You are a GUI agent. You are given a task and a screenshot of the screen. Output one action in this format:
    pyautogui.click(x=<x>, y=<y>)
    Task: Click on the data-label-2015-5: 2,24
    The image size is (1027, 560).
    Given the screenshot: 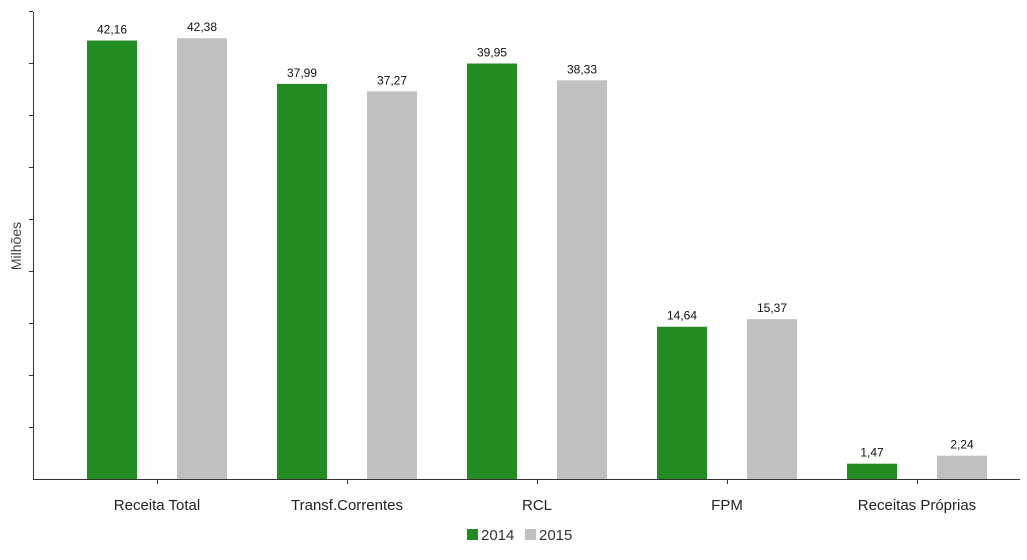 What is the action you would take?
    pyautogui.click(x=962, y=445)
    